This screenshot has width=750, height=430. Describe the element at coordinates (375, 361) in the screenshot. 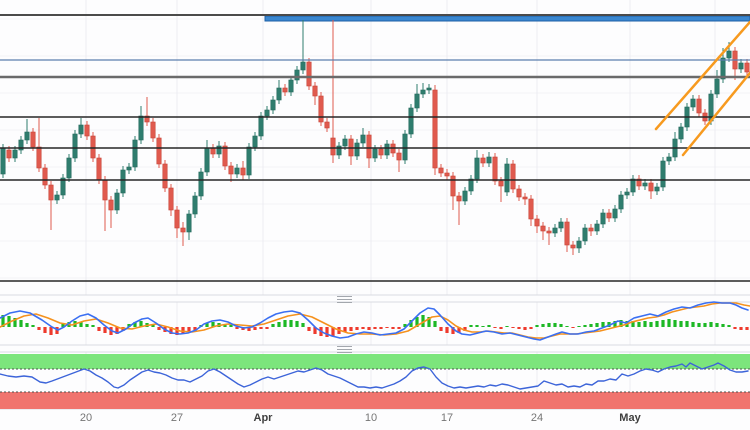

I see `rsi-overbought-band` at that location.